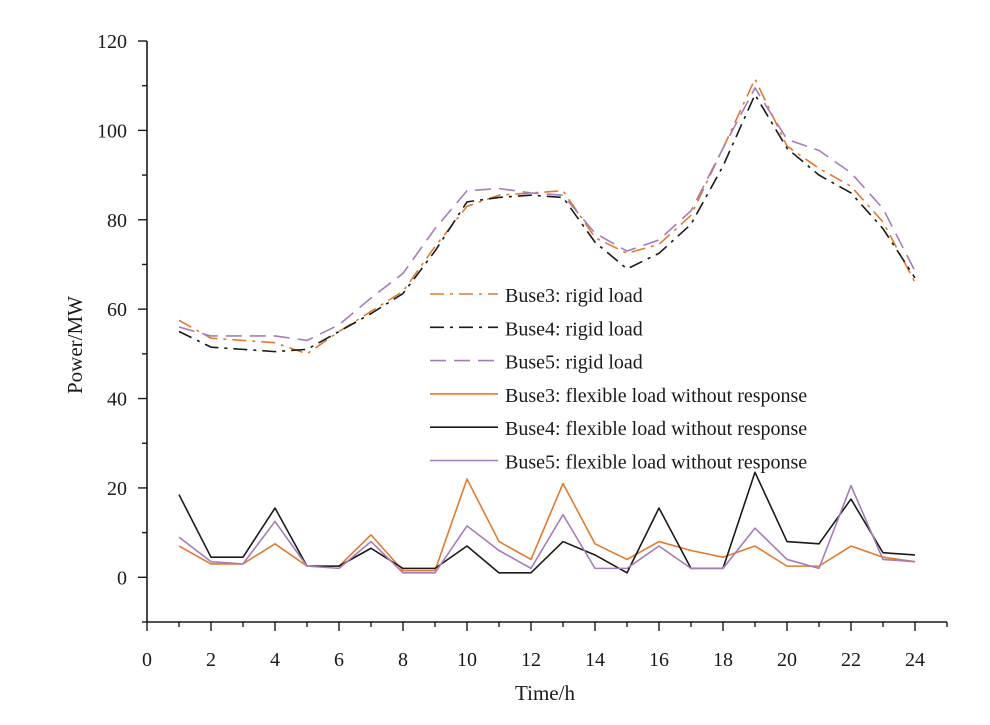 This screenshot has width=990, height=725. What do you see at coordinates (211, 660) in the screenshot?
I see `x-tick-label: 2` at bounding box center [211, 660].